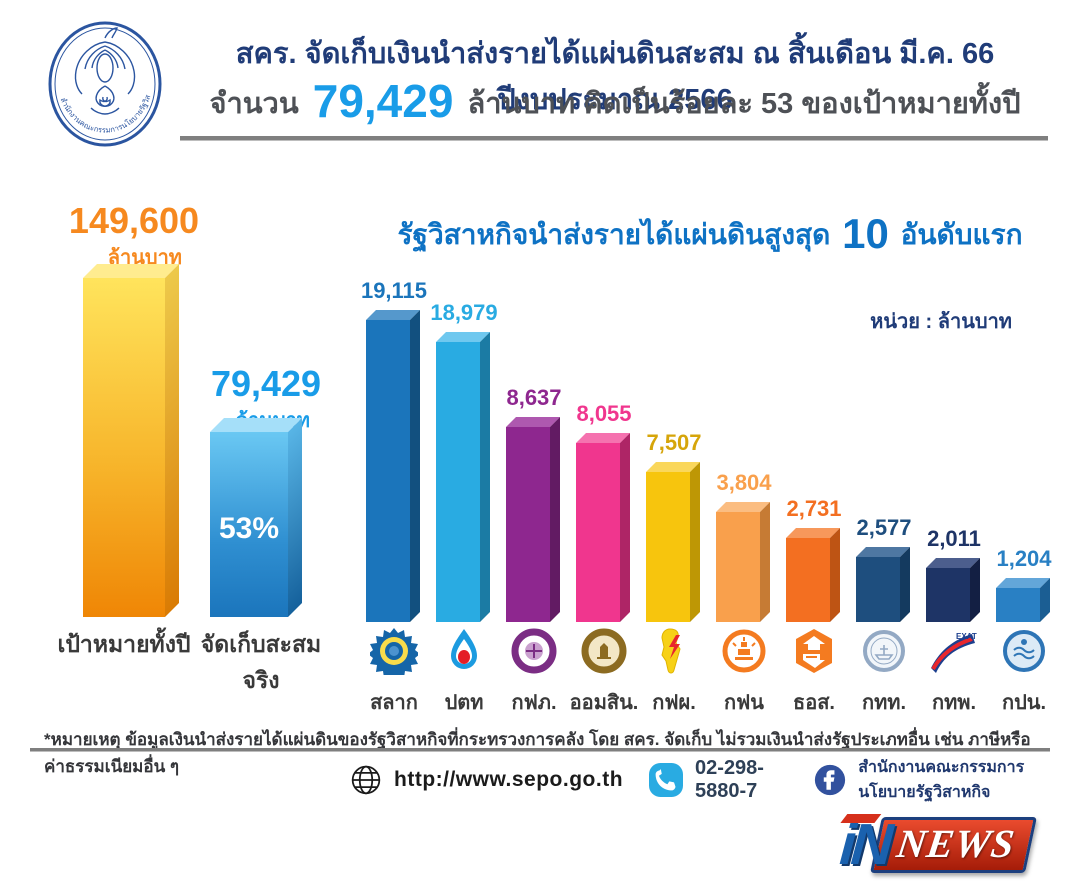 Image resolution: width=1080 pixels, height=882 pixels. Describe the element at coordinates (124, 644) in the screenshot. I see `target-bar-label: เป้าหมายทั้งปี` at that location.